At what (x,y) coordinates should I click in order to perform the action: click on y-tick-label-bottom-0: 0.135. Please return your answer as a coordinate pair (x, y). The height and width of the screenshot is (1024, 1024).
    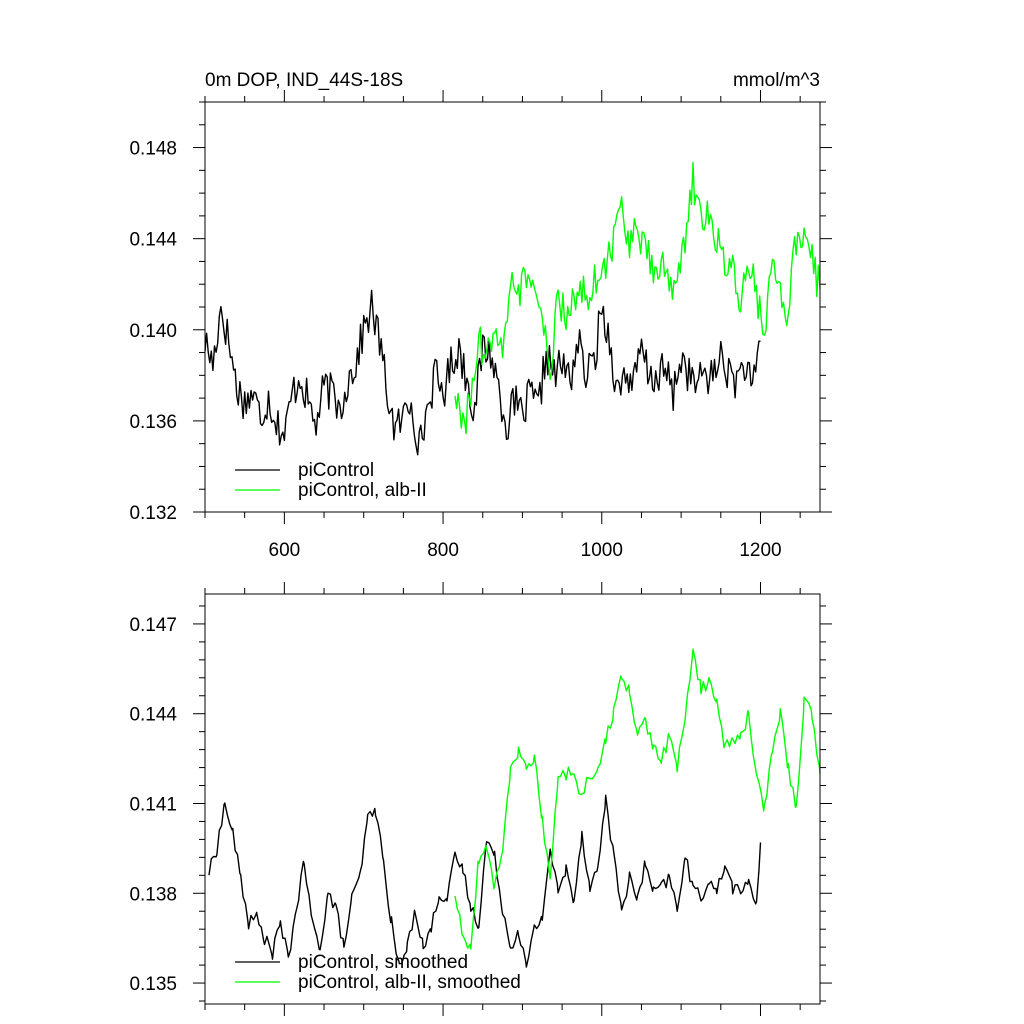
    Looking at the image, I should click on (153, 984).